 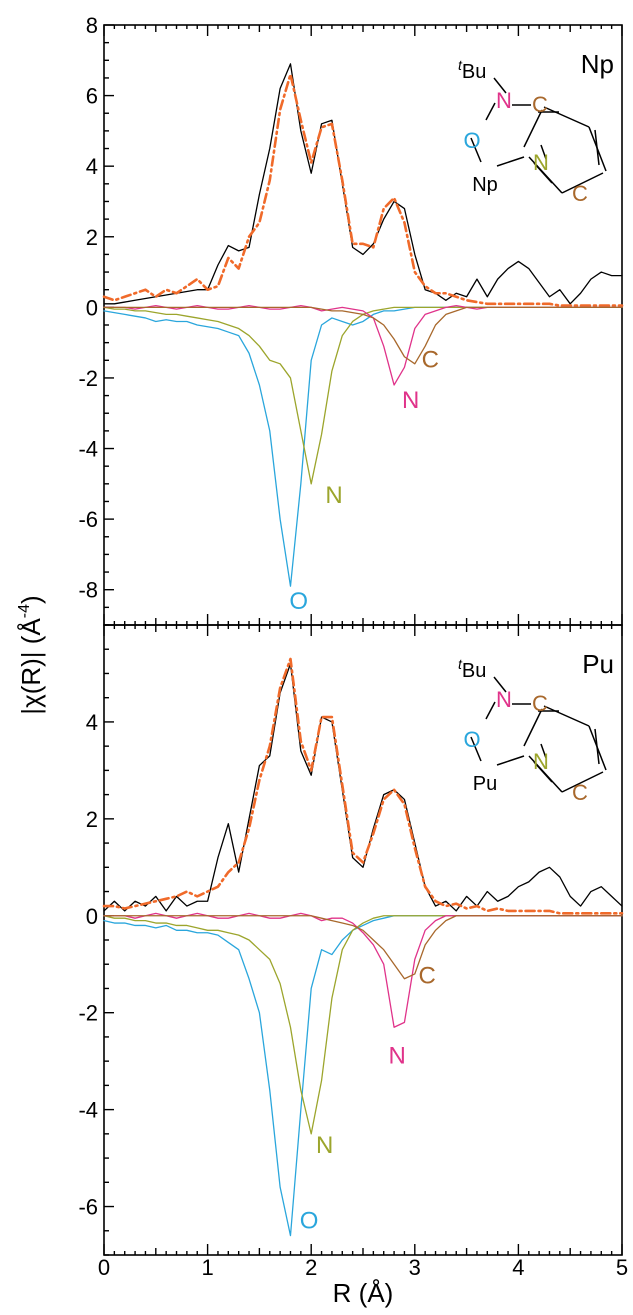 What do you see at coordinates (485, 185) in the screenshot?
I see `atom-metal: Np` at bounding box center [485, 185].